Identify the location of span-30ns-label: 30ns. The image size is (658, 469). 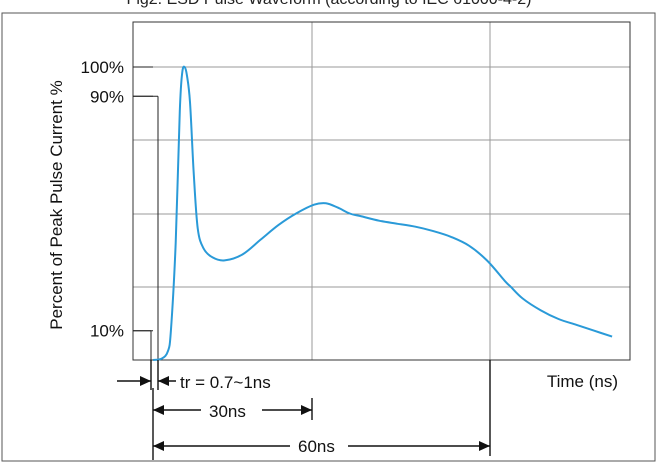
(227, 411).